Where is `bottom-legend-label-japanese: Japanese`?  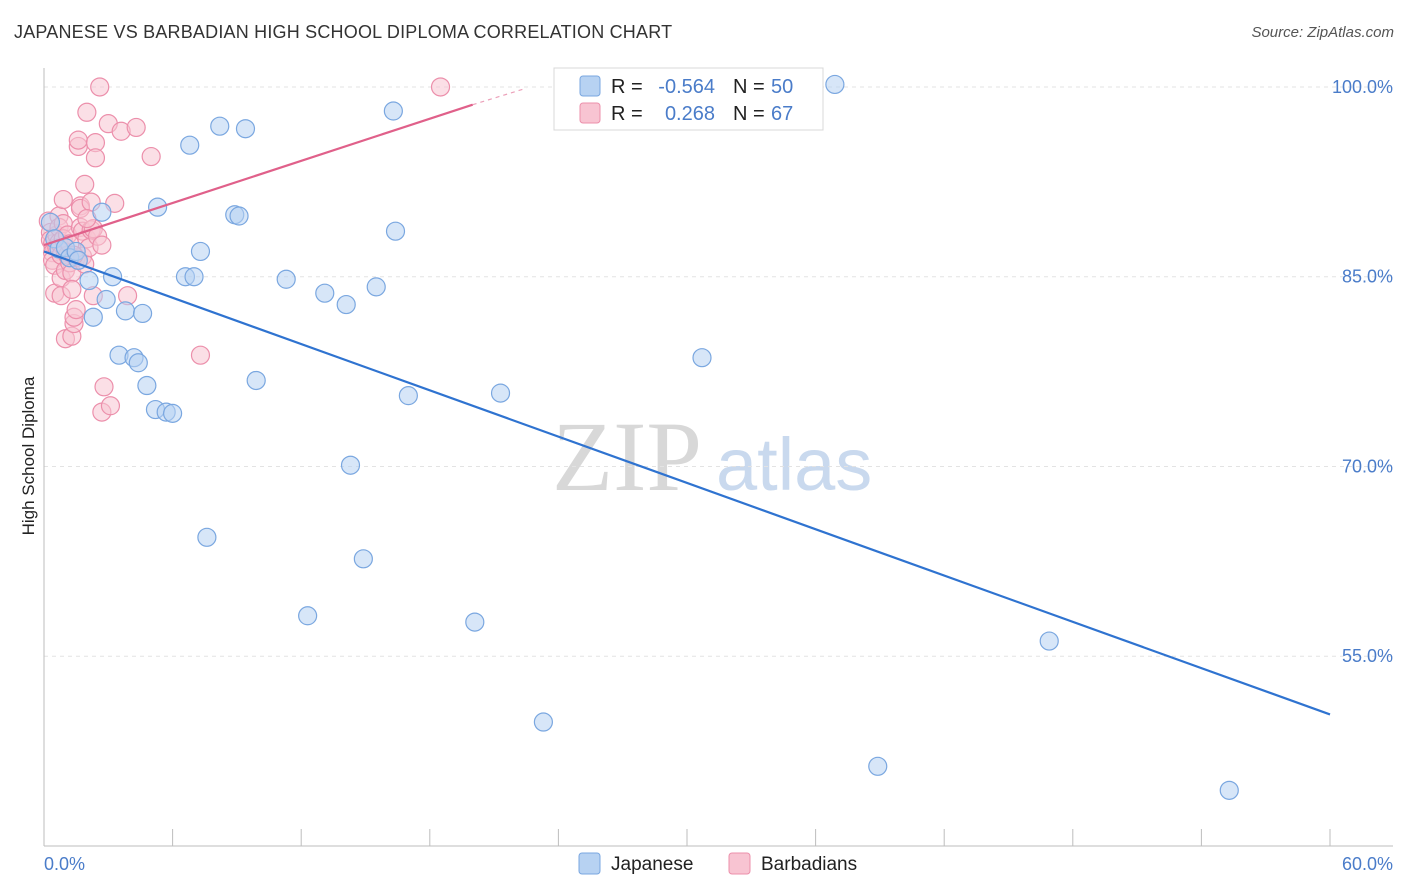 bottom-legend-label-japanese: Japanese is located at coordinates (652, 864).